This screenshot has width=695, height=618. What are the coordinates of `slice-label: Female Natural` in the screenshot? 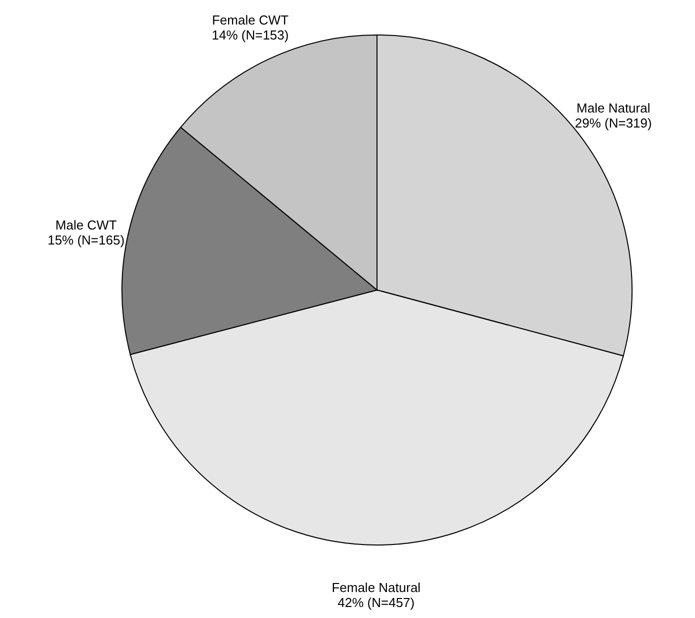 It's located at (376, 587).